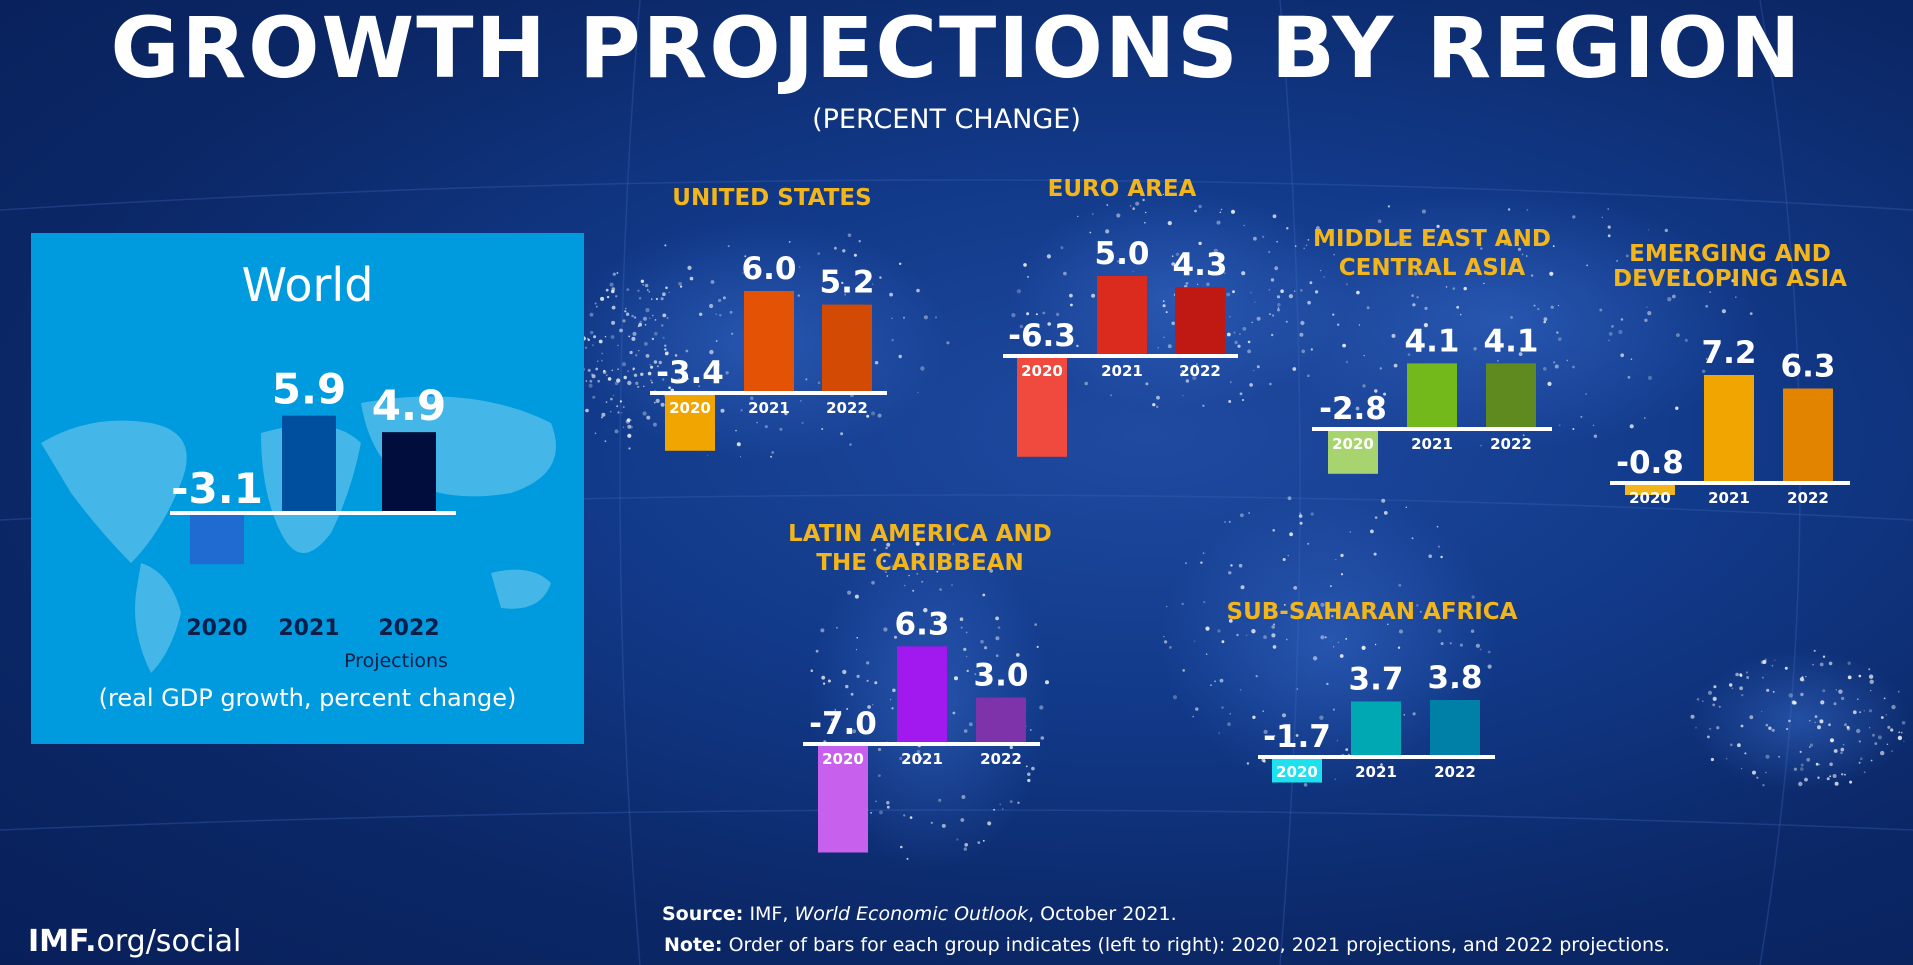 This screenshot has width=1913, height=965. I want to click on data-label: -3.1, so click(217, 488).